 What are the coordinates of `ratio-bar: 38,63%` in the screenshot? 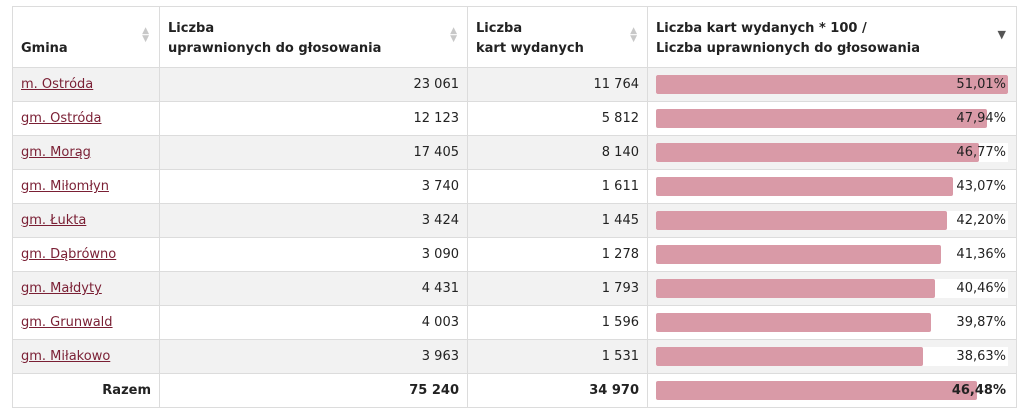 It's located at (832, 356).